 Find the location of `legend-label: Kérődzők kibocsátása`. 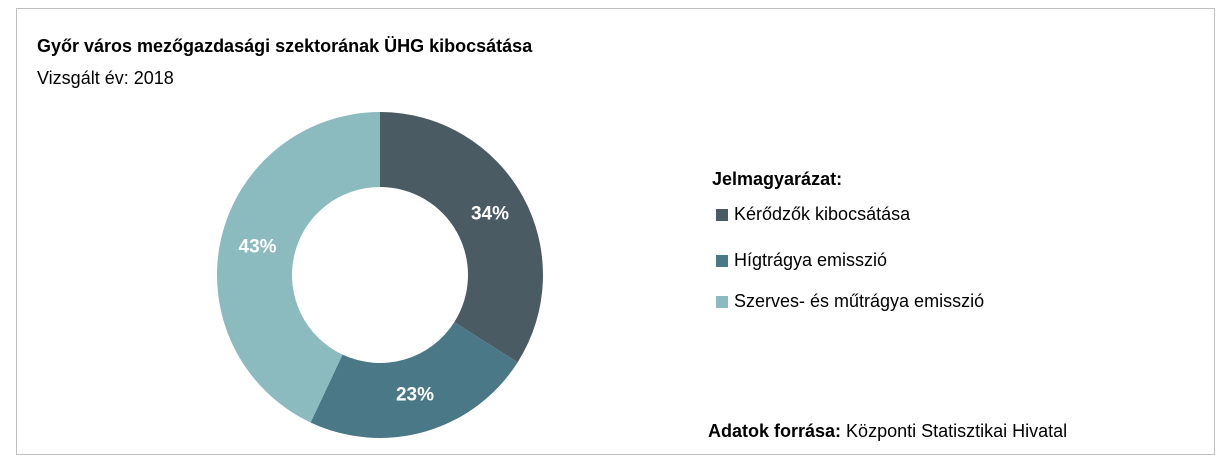

legend-label: Kérődzők kibocsátása is located at coordinates (822, 214).